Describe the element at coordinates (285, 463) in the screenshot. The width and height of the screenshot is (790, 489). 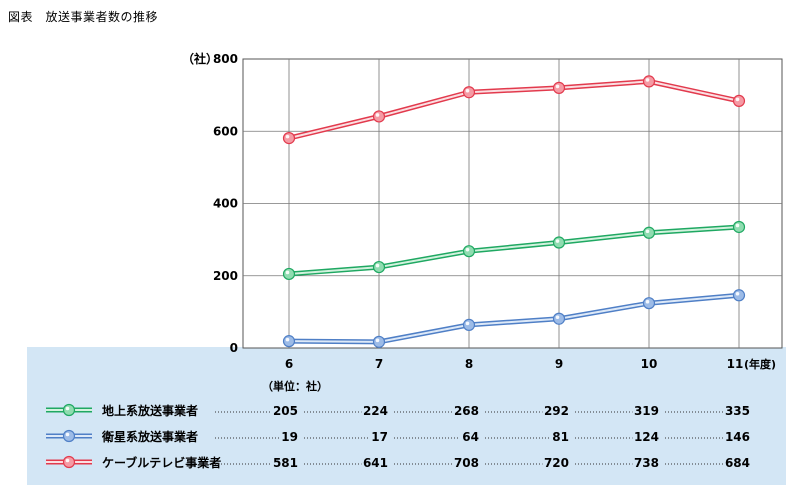
I see `table-value: 581` at that location.